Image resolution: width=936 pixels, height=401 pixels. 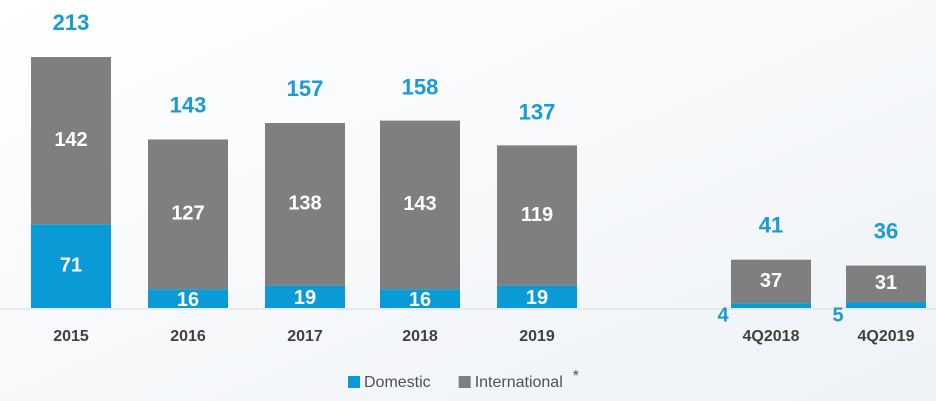 What do you see at coordinates (886, 336) in the screenshot?
I see `x-tick-label: 4Q2019` at bounding box center [886, 336].